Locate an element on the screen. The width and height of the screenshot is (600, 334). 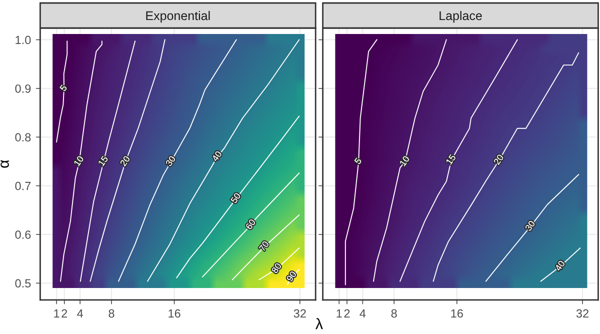
y-tick-label: 0.9 is located at coordinates (23, 88).